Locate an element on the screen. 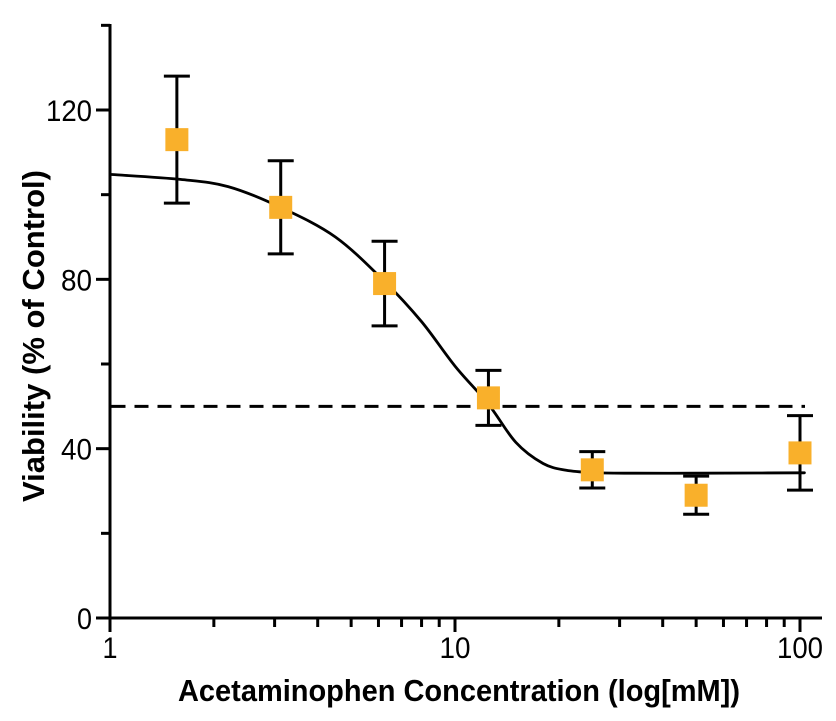  x-axis-title: Acetaminophen Concentration (log[mM]) is located at coordinates (459, 690).